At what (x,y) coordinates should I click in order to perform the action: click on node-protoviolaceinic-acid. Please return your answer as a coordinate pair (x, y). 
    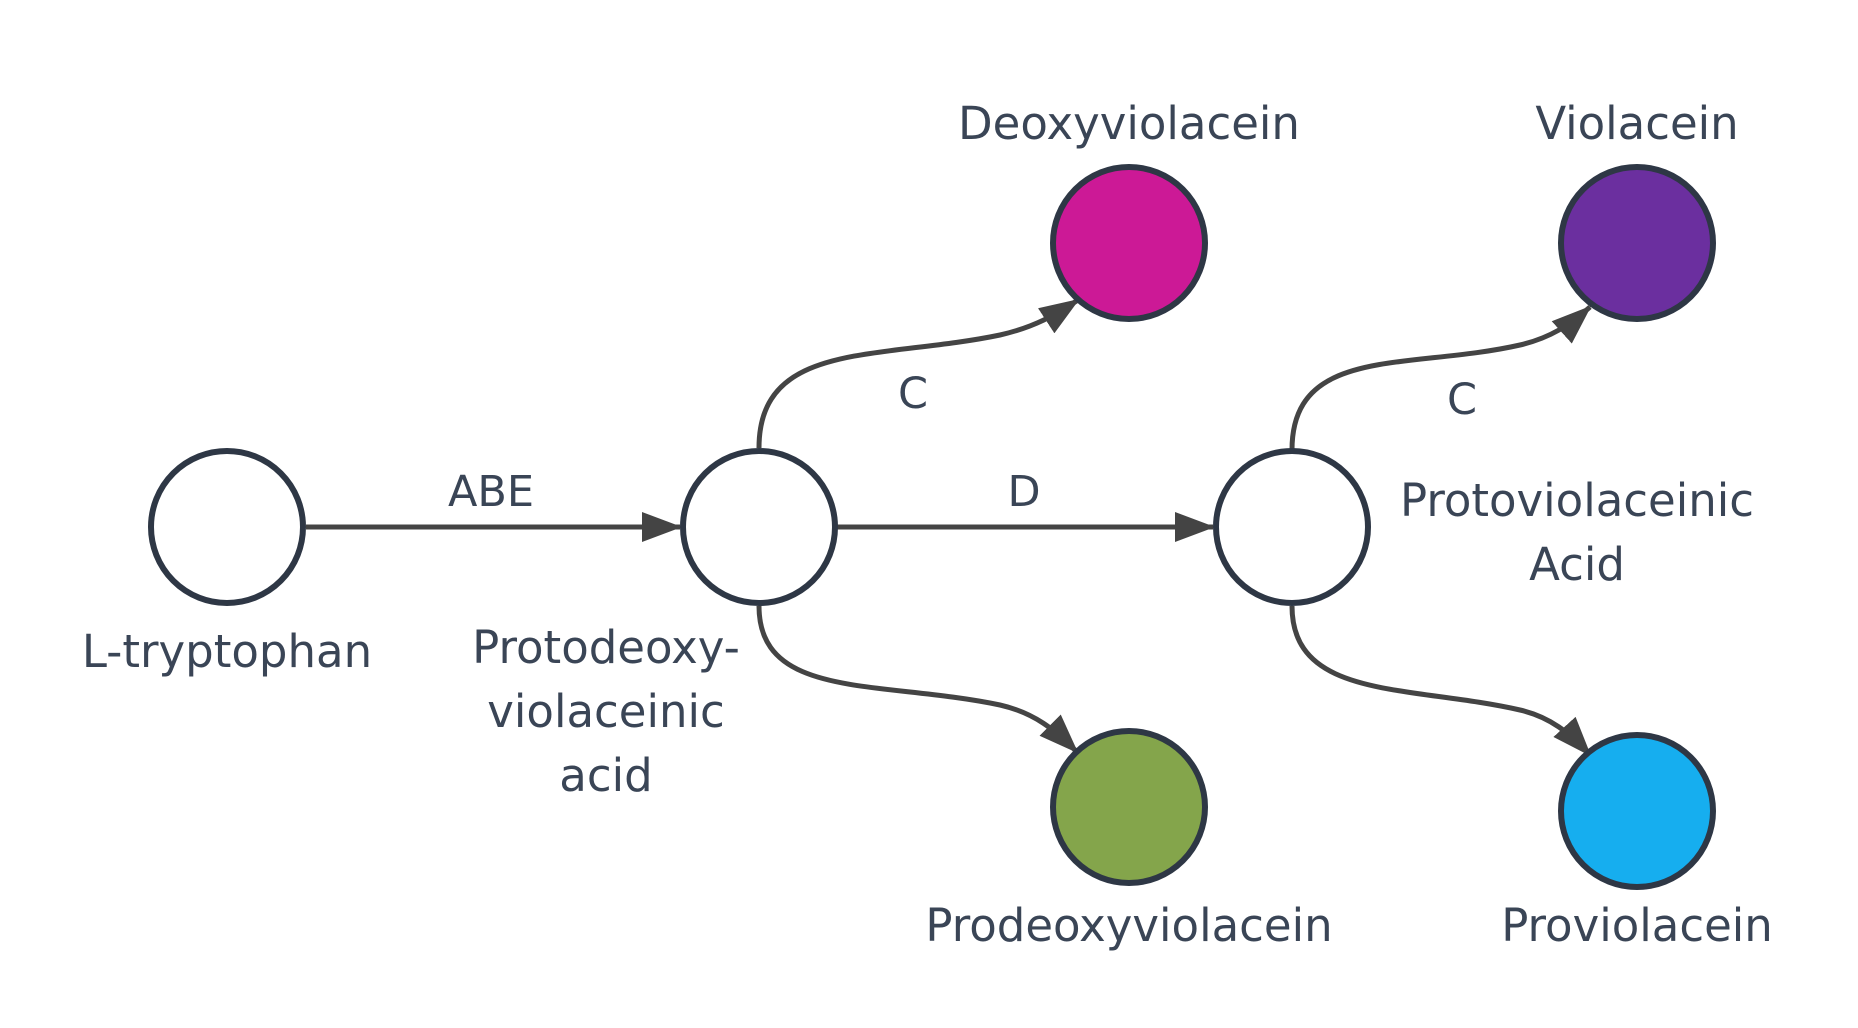
    Looking at the image, I should click on (1292, 527).